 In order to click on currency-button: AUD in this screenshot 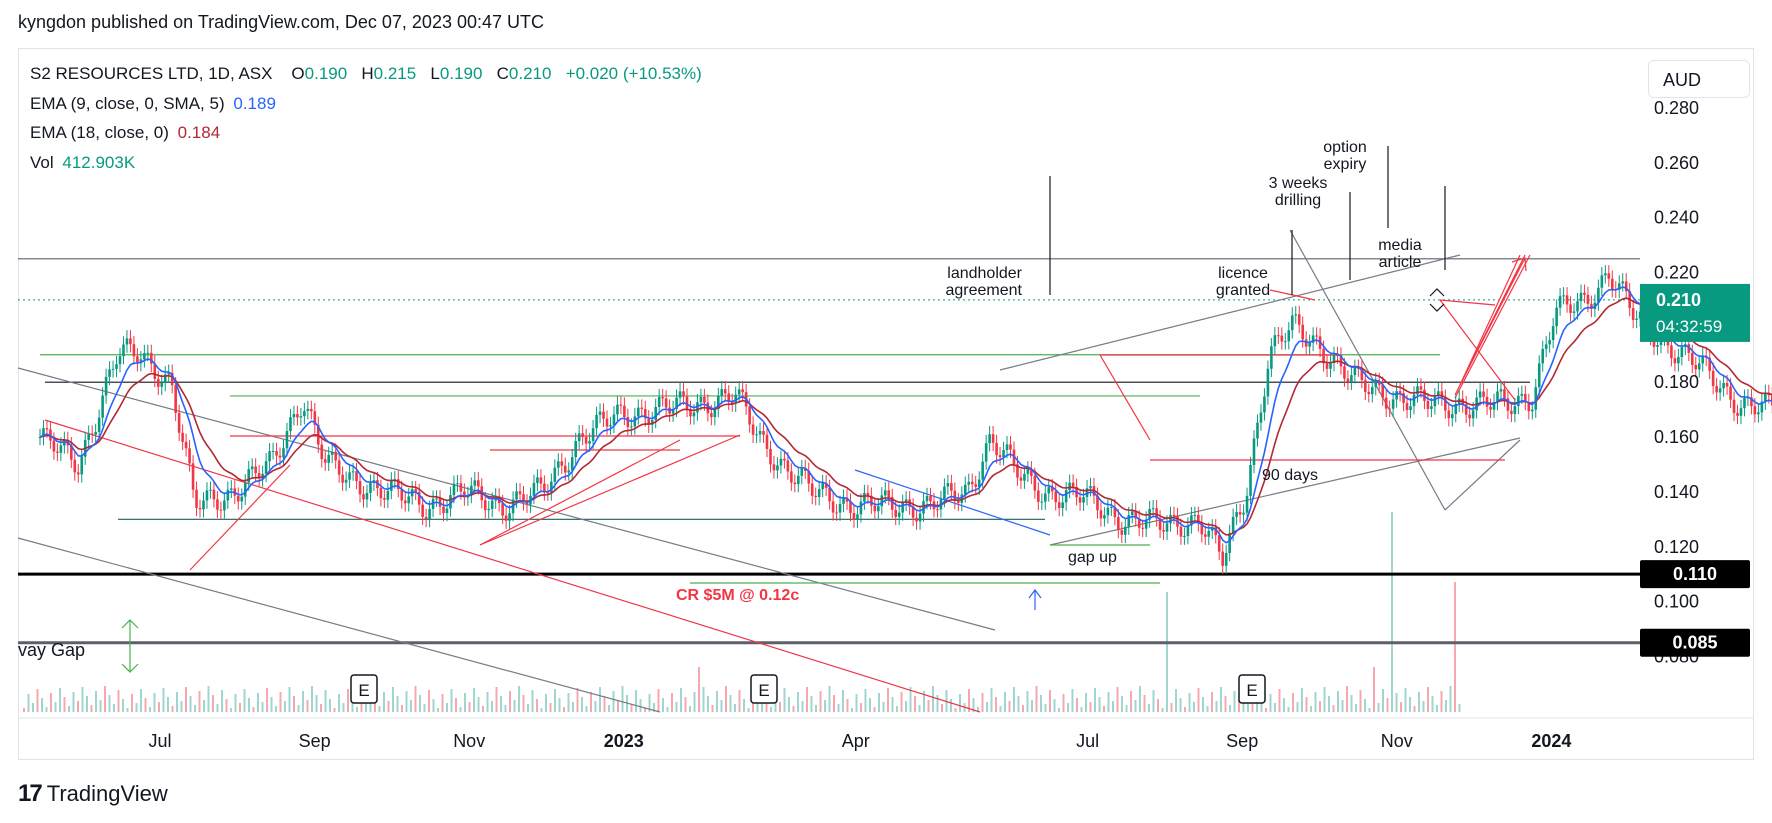, I will do `click(1699, 79)`.